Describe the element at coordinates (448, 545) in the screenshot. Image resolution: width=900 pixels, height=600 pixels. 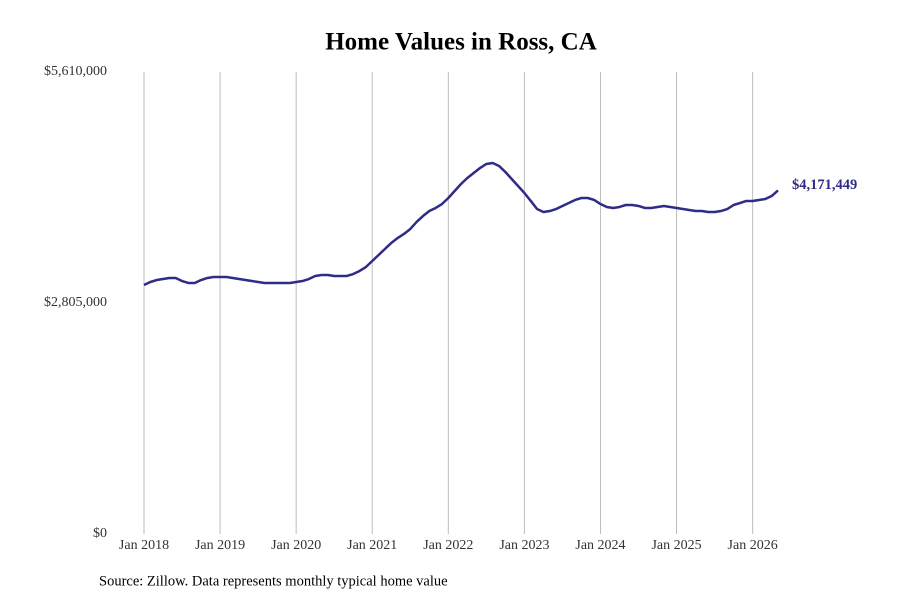
I see `x-tick-label: Jan 2022` at that location.